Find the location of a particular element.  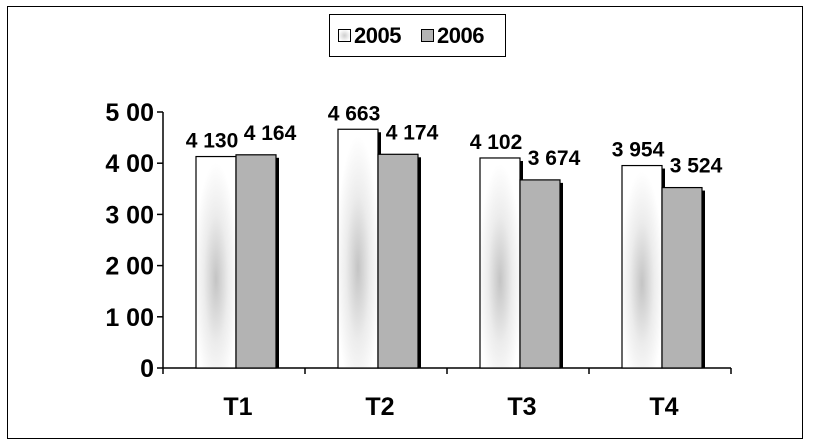

x-tick-label: T4 is located at coordinates (663, 407).